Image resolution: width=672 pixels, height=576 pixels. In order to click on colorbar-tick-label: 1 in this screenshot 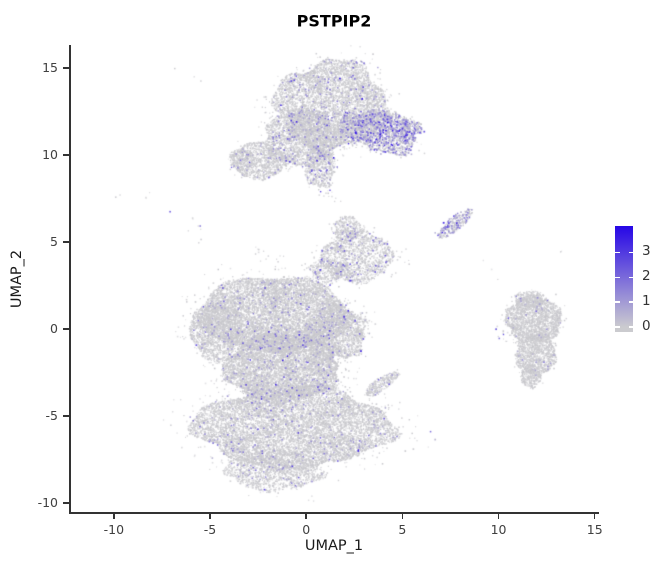, I will do `click(646, 301)`.